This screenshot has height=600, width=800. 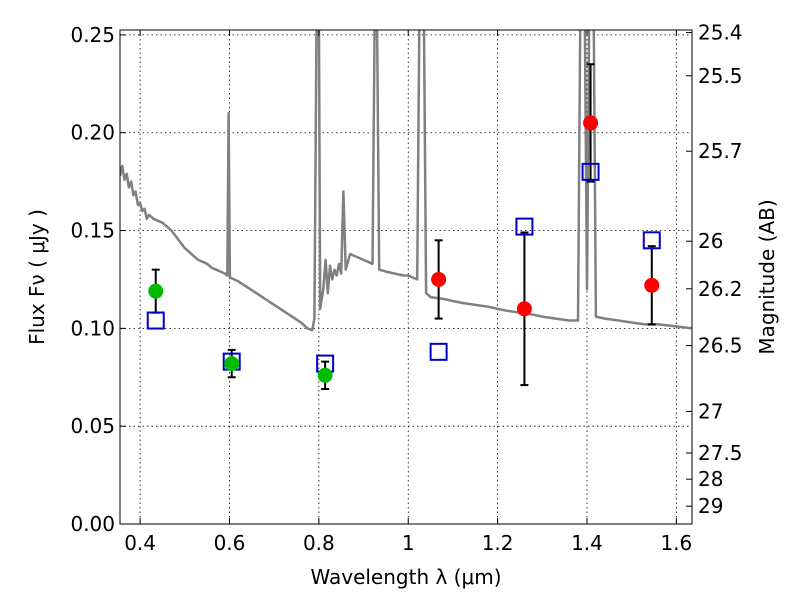 What do you see at coordinates (710, 479) in the screenshot?
I see `mag-tick-label: 28` at bounding box center [710, 479].